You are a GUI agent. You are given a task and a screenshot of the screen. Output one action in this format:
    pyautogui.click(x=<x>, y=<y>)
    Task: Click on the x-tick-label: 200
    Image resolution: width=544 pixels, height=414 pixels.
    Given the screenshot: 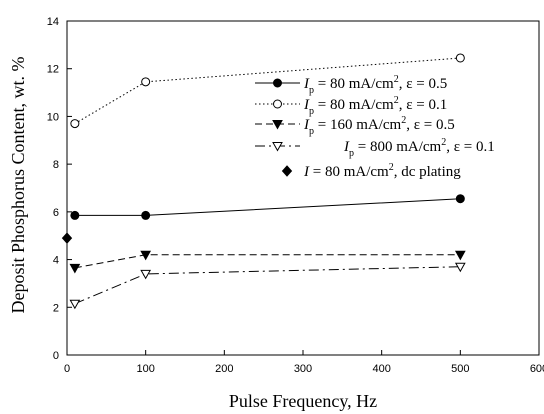 What is the action you would take?
    pyautogui.click(x=224, y=369)
    